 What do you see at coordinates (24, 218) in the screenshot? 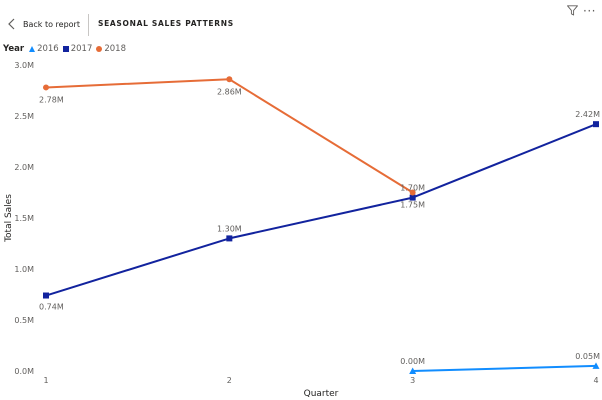
I see `y-tick-label: 1.5M` at bounding box center [24, 218].